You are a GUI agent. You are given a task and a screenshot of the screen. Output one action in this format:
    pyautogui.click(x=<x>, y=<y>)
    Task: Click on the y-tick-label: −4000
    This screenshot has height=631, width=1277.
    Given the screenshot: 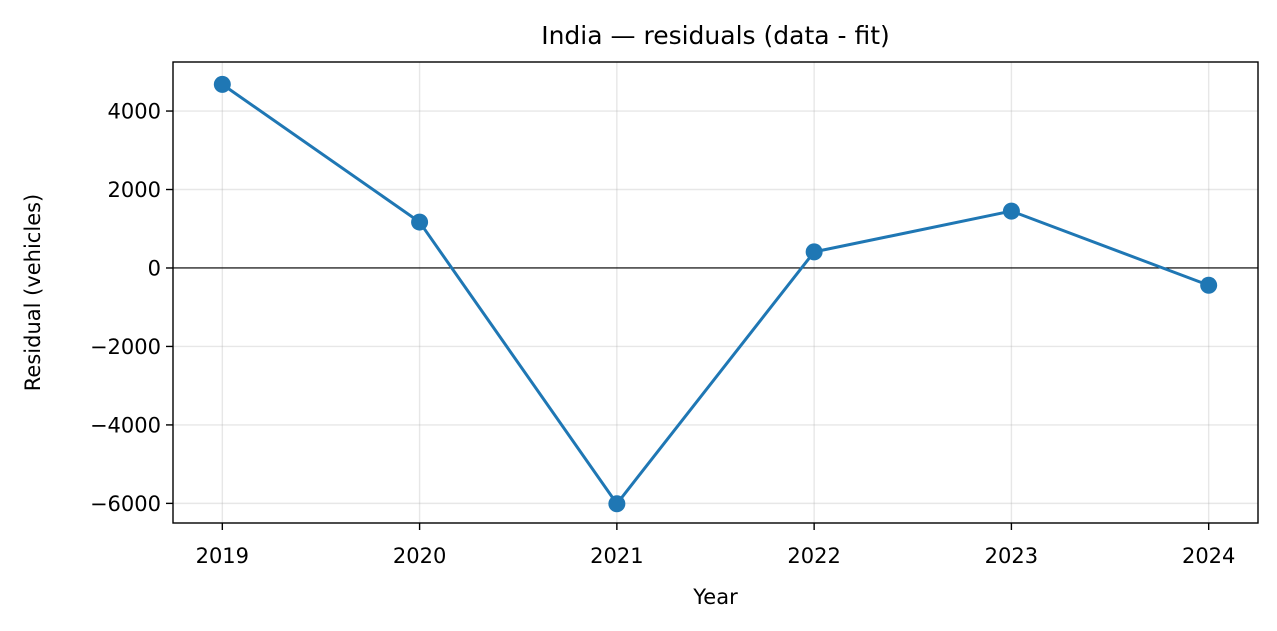 What is the action you would take?
    pyautogui.click(x=125, y=425)
    